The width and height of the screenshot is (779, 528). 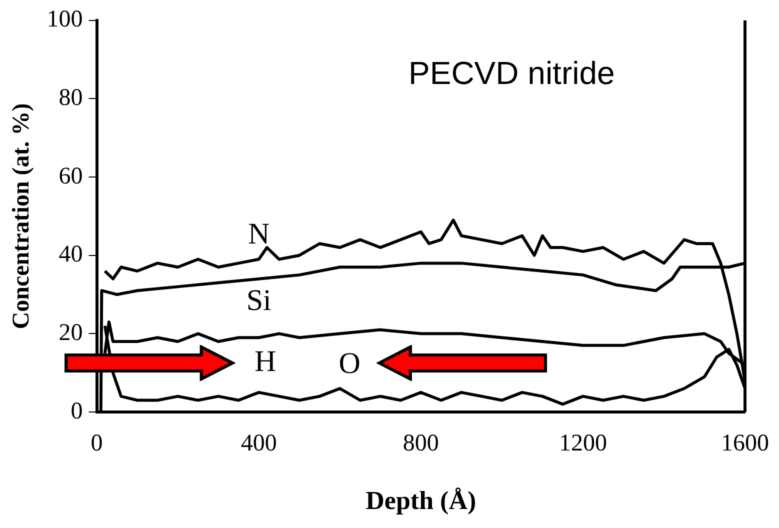 What do you see at coordinates (70, 255) in the screenshot?
I see `y-tick-label: 40` at bounding box center [70, 255].